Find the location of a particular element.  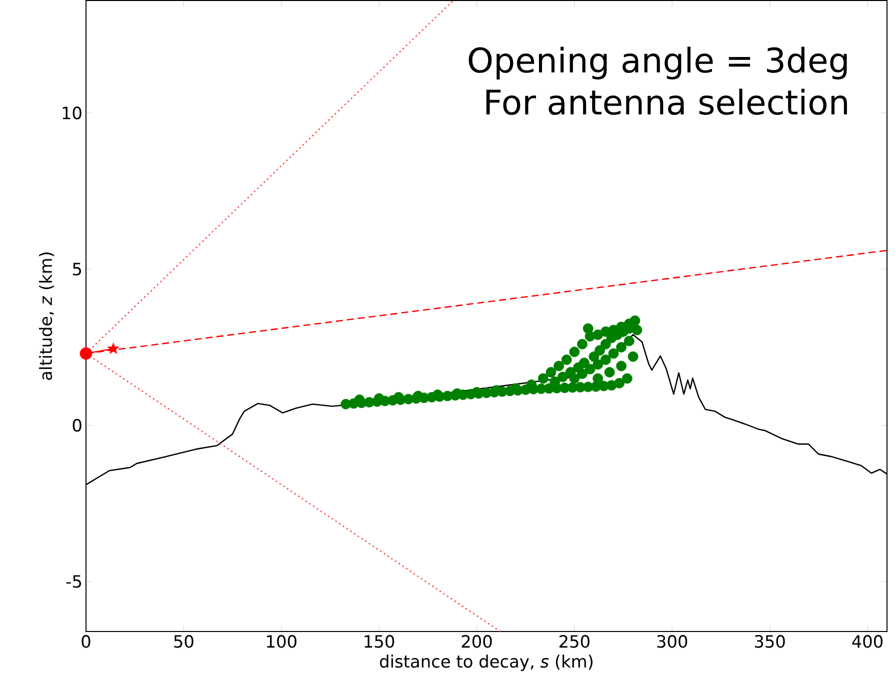

annotation: Opening angle = 3deg is located at coordinates (657, 63).